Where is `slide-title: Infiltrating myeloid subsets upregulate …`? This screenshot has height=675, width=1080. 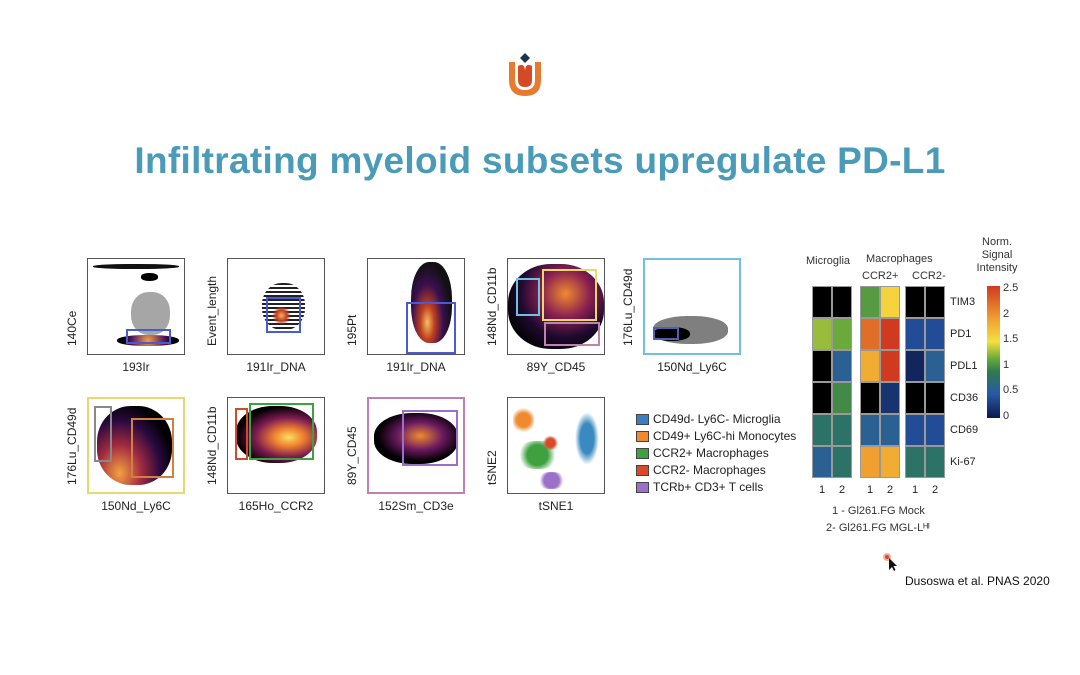 slide-title: Infiltrating myeloid subsets upregulate … is located at coordinates (540, 160).